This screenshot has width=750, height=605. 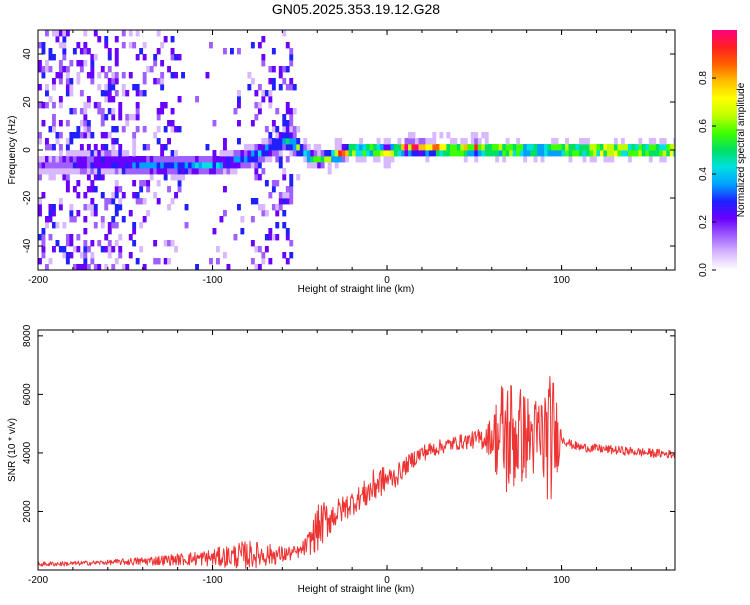 What do you see at coordinates (356, 589) in the screenshot?
I see `snr-x-label: Height of straight line (km)` at bounding box center [356, 589].